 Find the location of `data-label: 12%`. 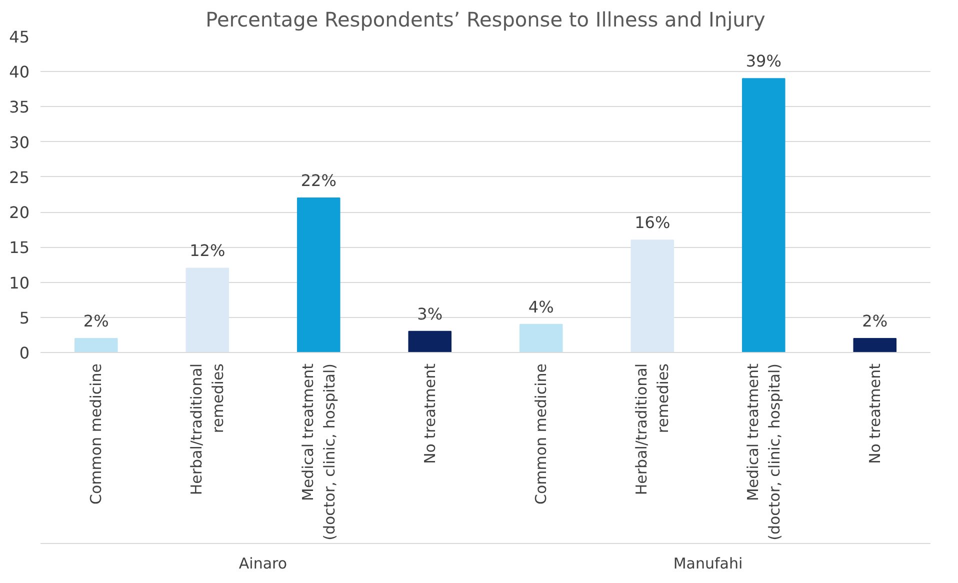

data-label: 12% is located at coordinates (208, 250).